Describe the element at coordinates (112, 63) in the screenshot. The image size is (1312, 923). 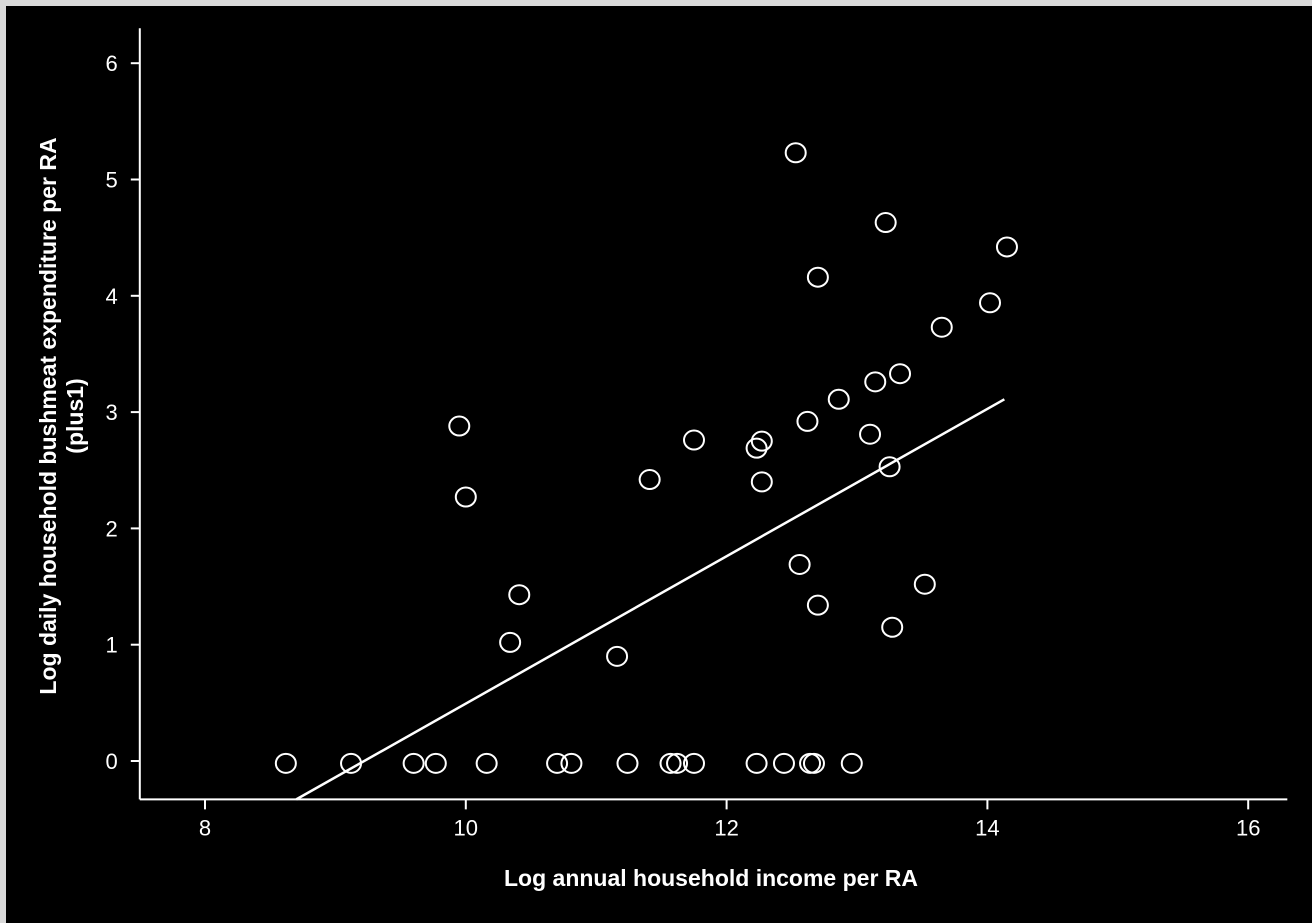
I see `y-tick-label: 6` at that location.